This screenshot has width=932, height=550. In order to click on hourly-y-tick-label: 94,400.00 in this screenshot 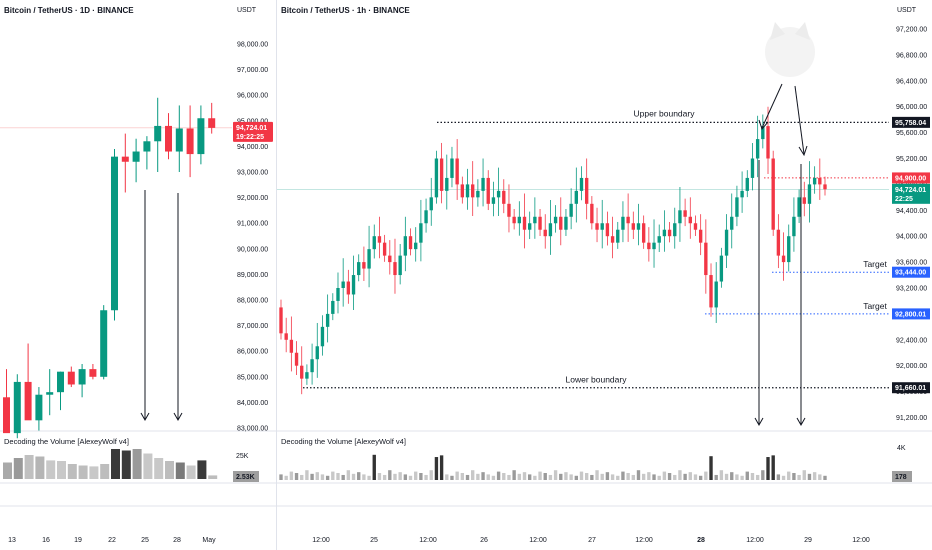, I will do `click(911, 211)`.